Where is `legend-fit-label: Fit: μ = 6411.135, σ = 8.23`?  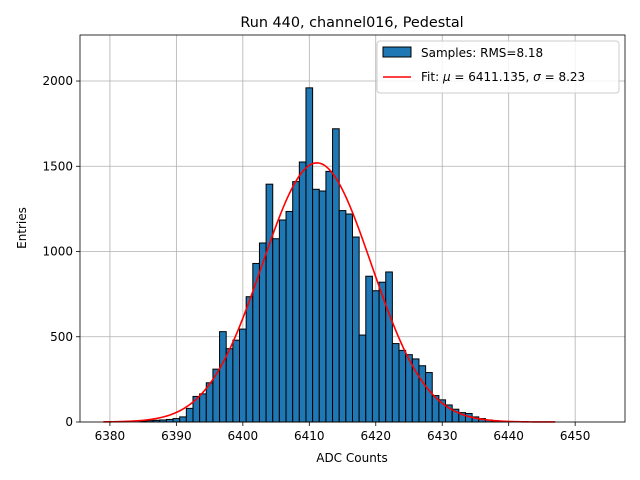
legend-fit-label: Fit: μ = 6411.135, σ = 8.23 is located at coordinates (503, 77).